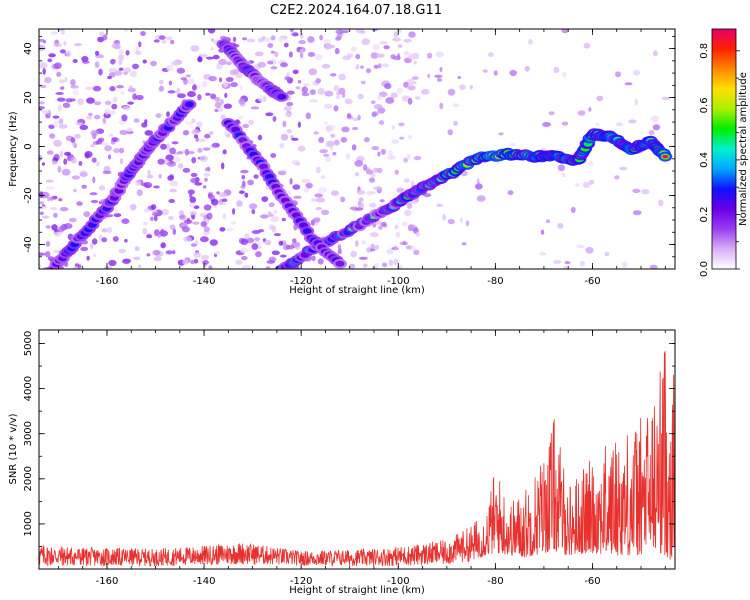  What do you see at coordinates (28, 523) in the screenshot?
I see `y-tick-label: 1000` at bounding box center [28, 523].